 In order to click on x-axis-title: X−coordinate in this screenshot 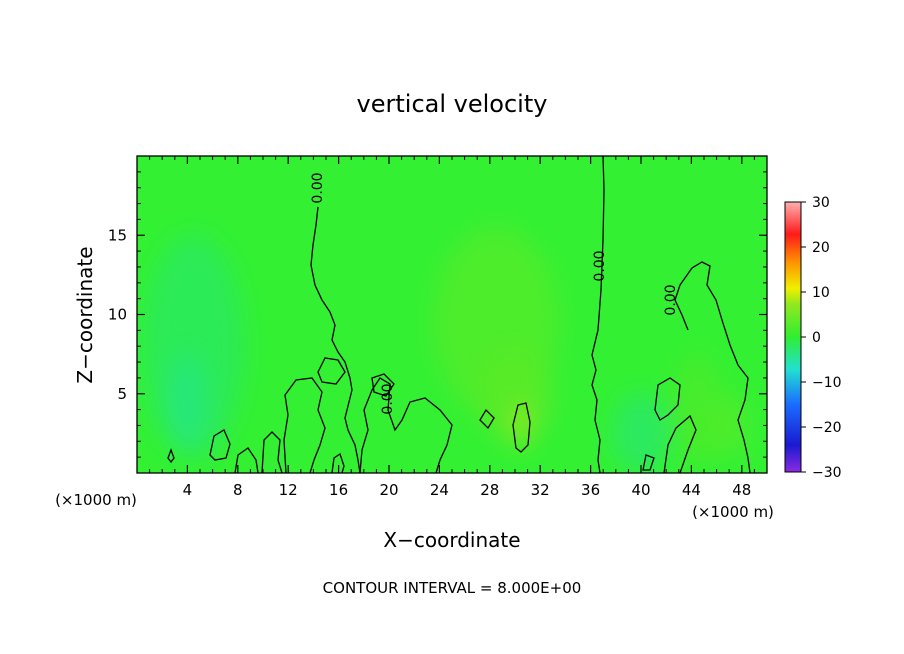, I will do `click(451, 540)`.